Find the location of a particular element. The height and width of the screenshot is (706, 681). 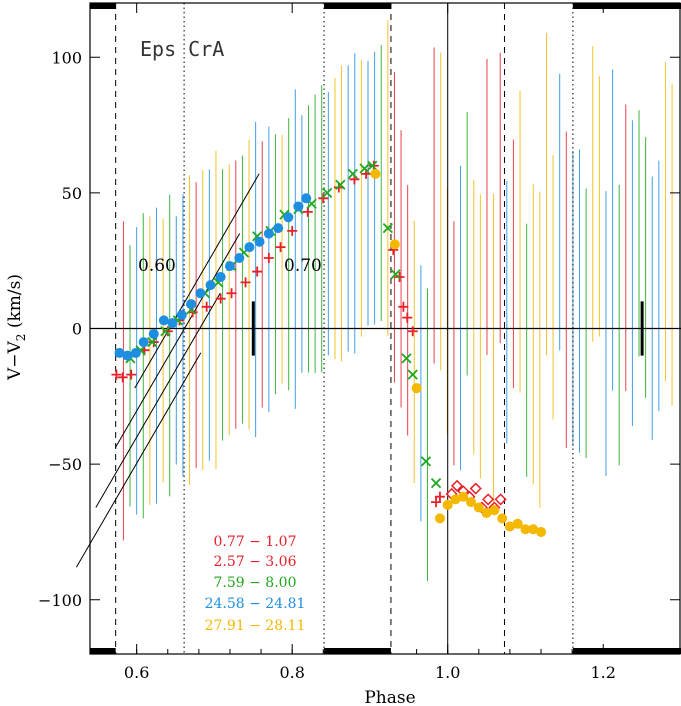

x-tick-label: 1.0 is located at coordinates (447, 672).